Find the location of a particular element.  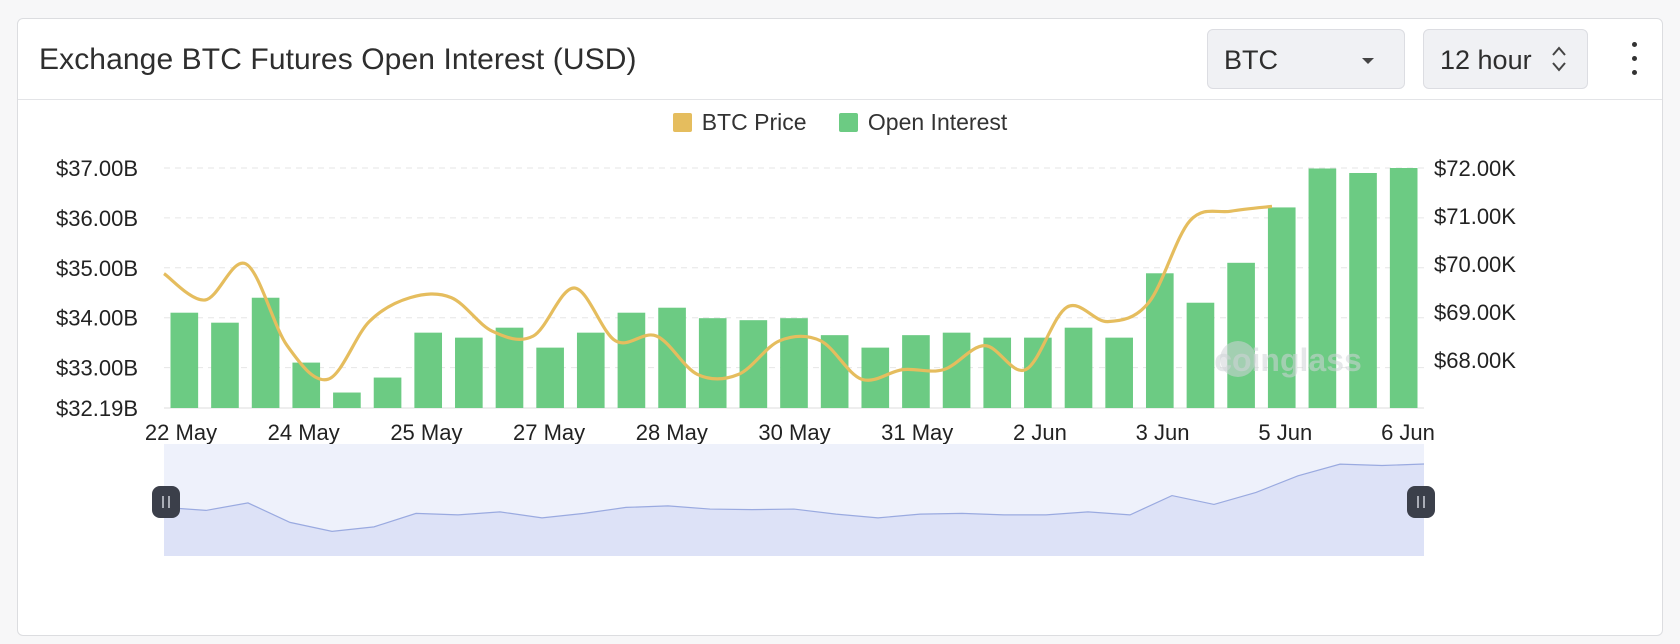

x-tick-label: 22 May is located at coordinates (181, 432).